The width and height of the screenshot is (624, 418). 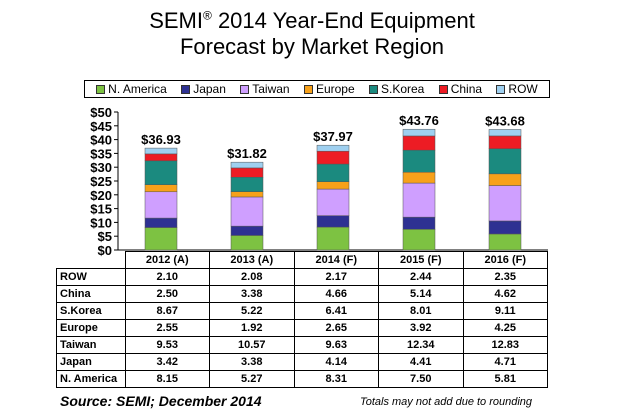 I want to click on table-cell: 4.14, so click(x=336, y=362).